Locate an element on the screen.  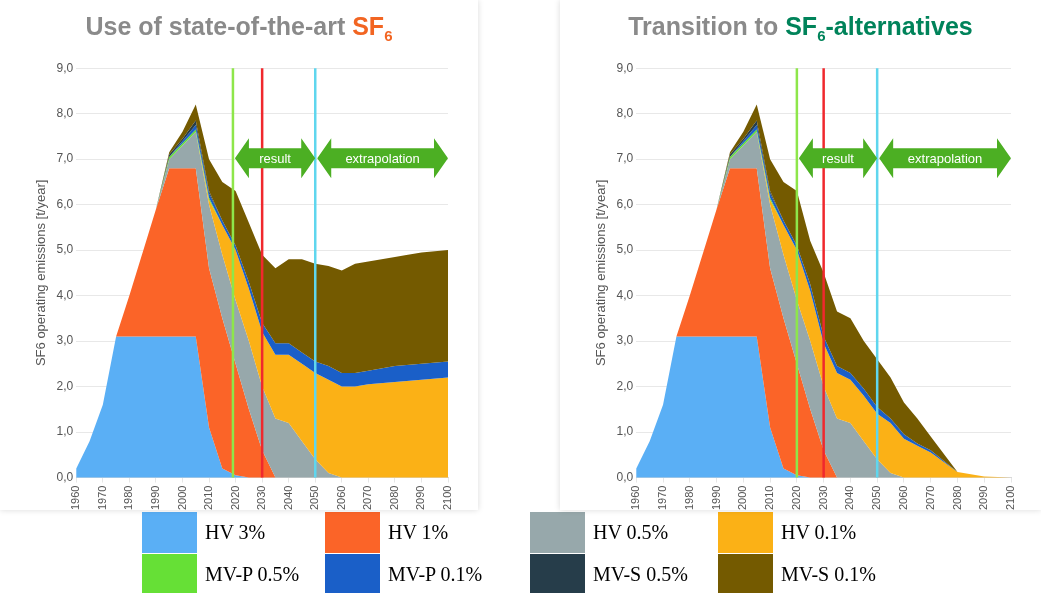
legend-label: MV-P 0.1% is located at coordinates (435, 574).